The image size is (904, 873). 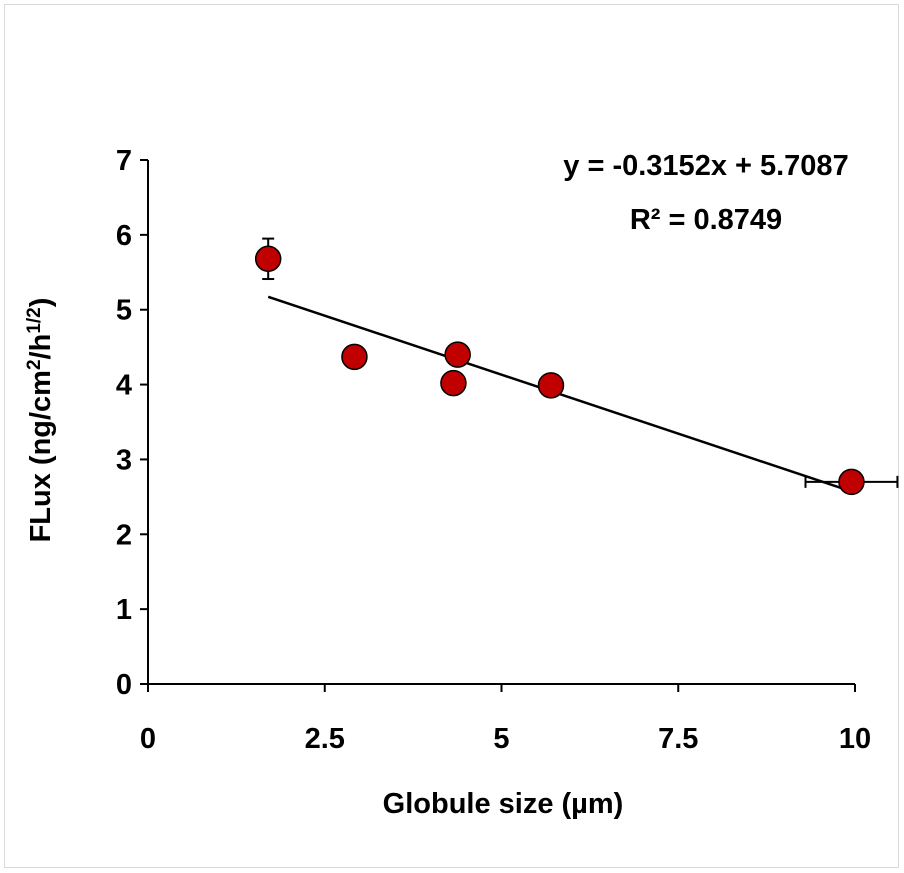 What do you see at coordinates (705, 166) in the screenshot?
I see `trendline-equation: y = -0.3152x + 5.7087` at bounding box center [705, 166].